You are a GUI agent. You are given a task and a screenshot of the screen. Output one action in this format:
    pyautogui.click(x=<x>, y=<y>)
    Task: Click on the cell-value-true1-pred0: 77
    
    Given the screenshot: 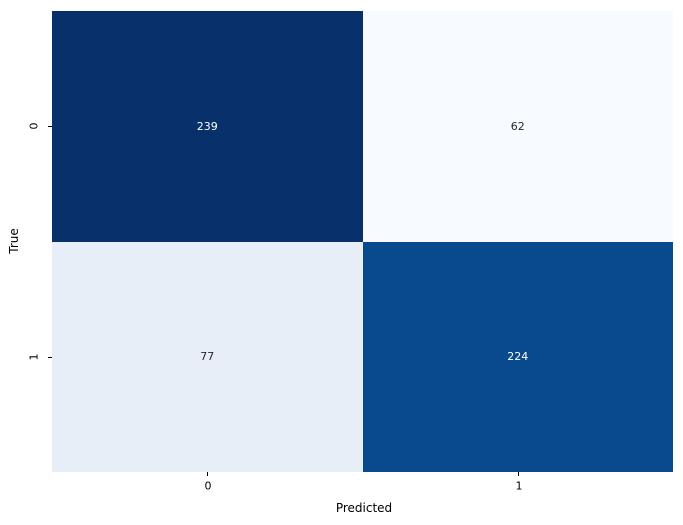 What is the action you would take?
    pyautogui.click(x=207, y=357)
    